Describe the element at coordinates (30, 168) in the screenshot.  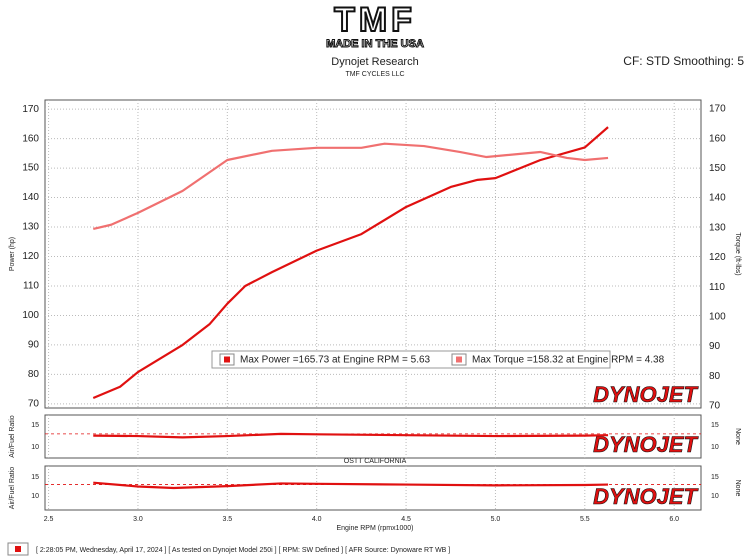
I see `y-tick-label: 150` at that location.